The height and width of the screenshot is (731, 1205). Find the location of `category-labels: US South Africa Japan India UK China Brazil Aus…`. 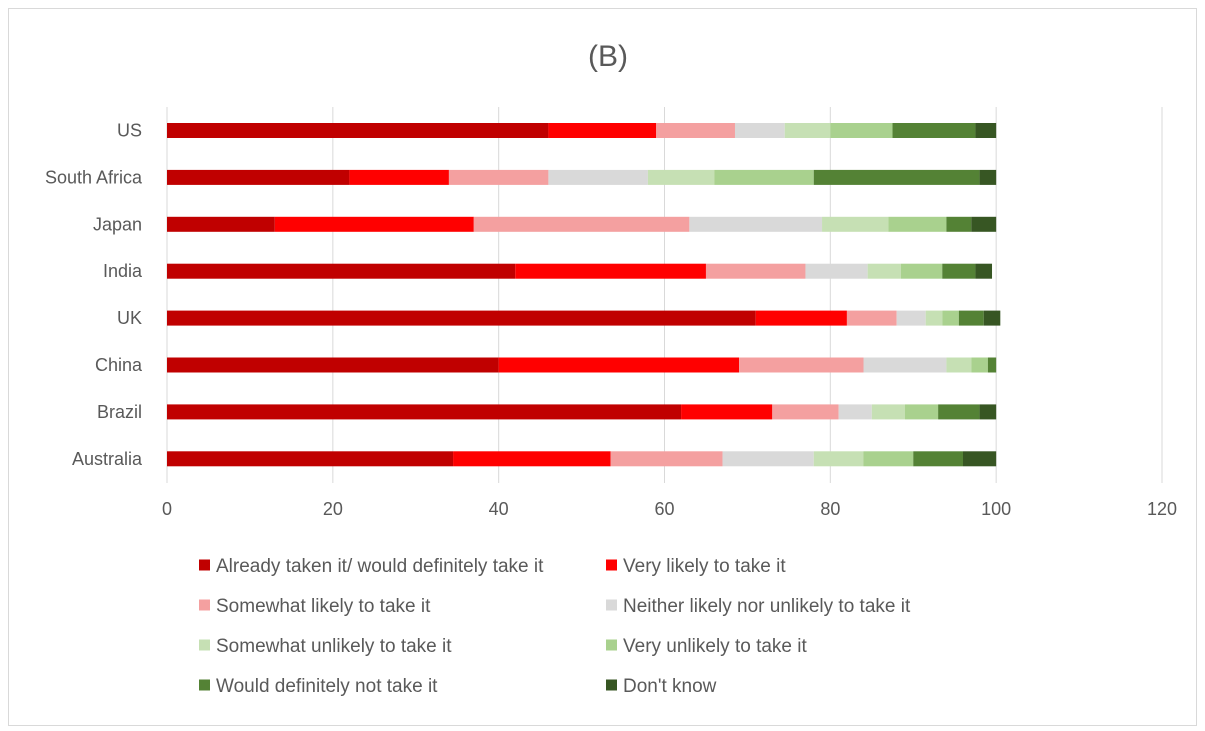

category-labels: US South Africa Japan India UK China Brazil Aus… is located at coordinates (94, 295).